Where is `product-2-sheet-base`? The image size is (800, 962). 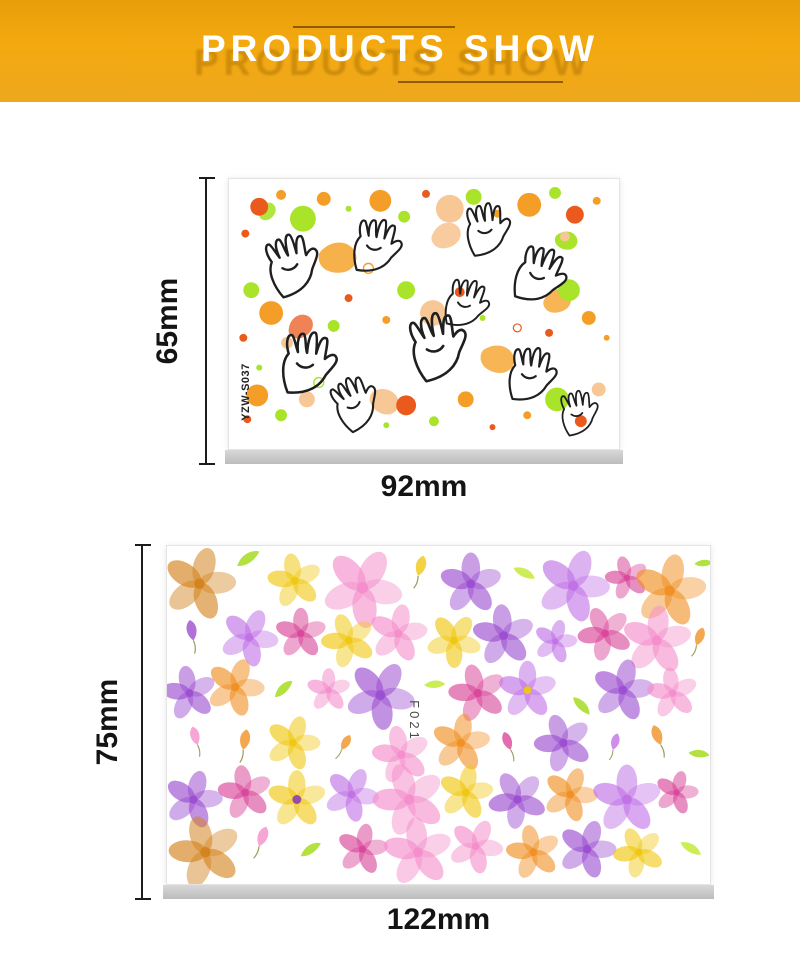
product-2-sheet-base is located at coordinates (438, 892).